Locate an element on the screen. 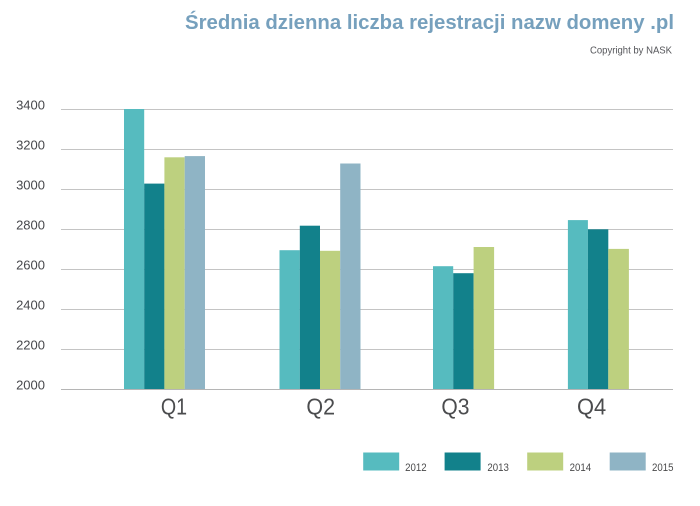 The image size is (700, 506). svg-text: 2013 is located at coordinates (498, 468).